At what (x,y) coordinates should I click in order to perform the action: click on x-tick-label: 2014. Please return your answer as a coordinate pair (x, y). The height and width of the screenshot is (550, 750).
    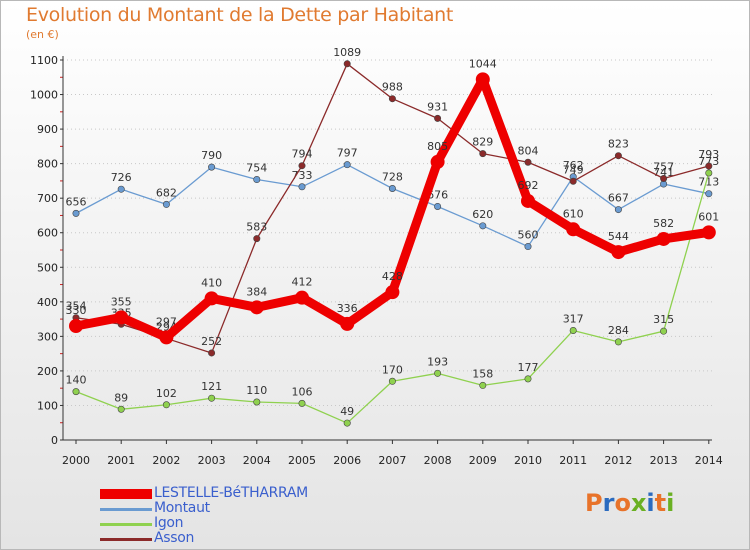
    Looking at the image, I should click on (709, 460).